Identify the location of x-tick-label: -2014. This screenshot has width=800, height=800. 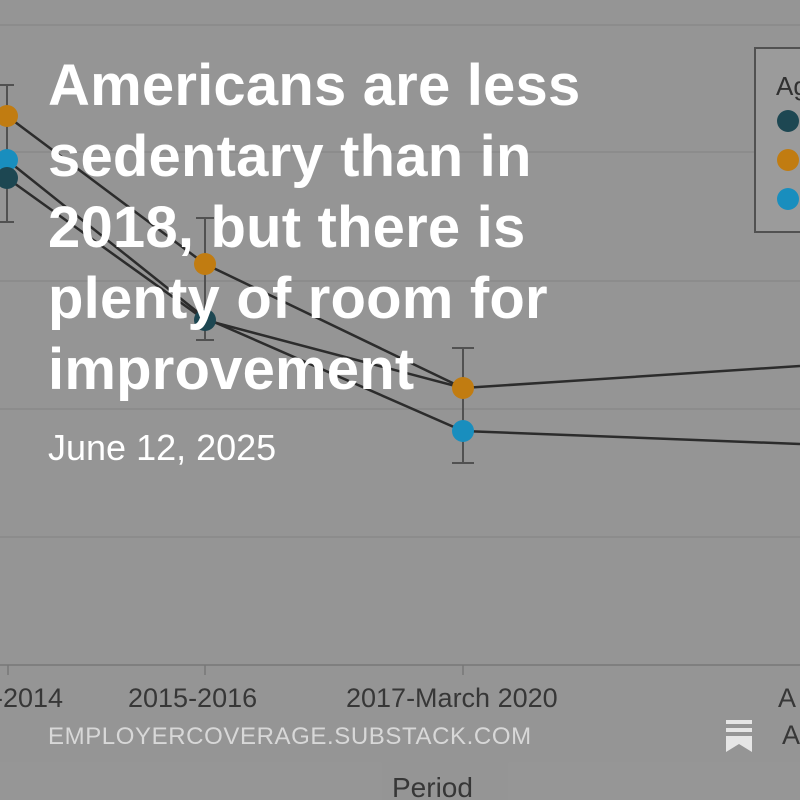
(31, 698).